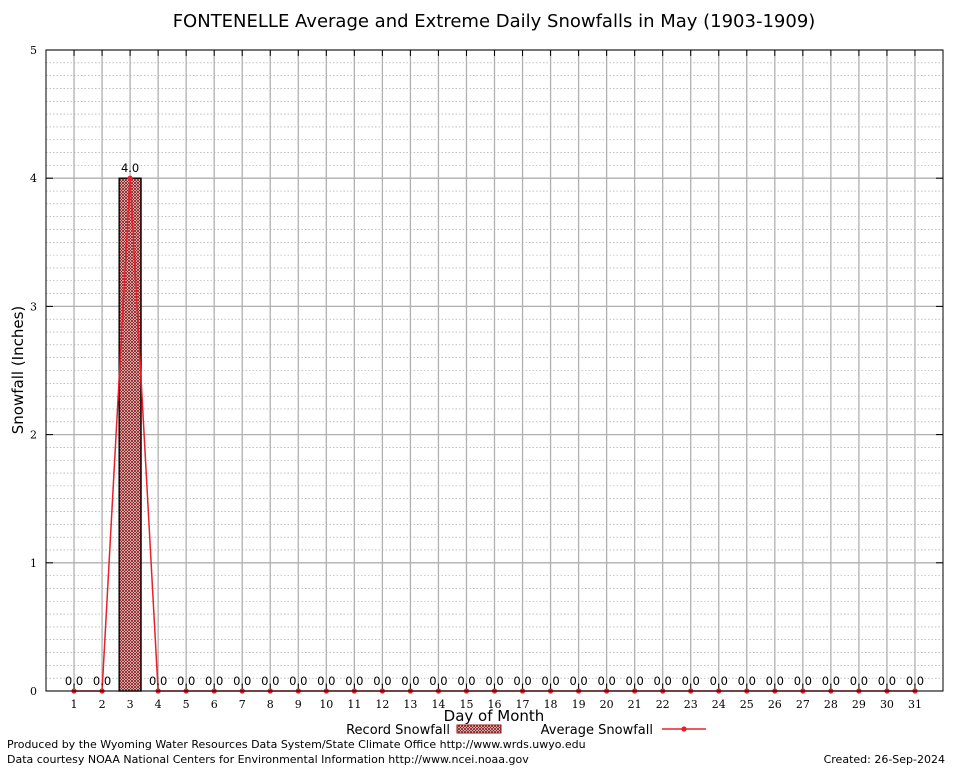  Describe the element at coordinates (33, 563) in the screenshot. I see `y-tick-label: 1` at that location.